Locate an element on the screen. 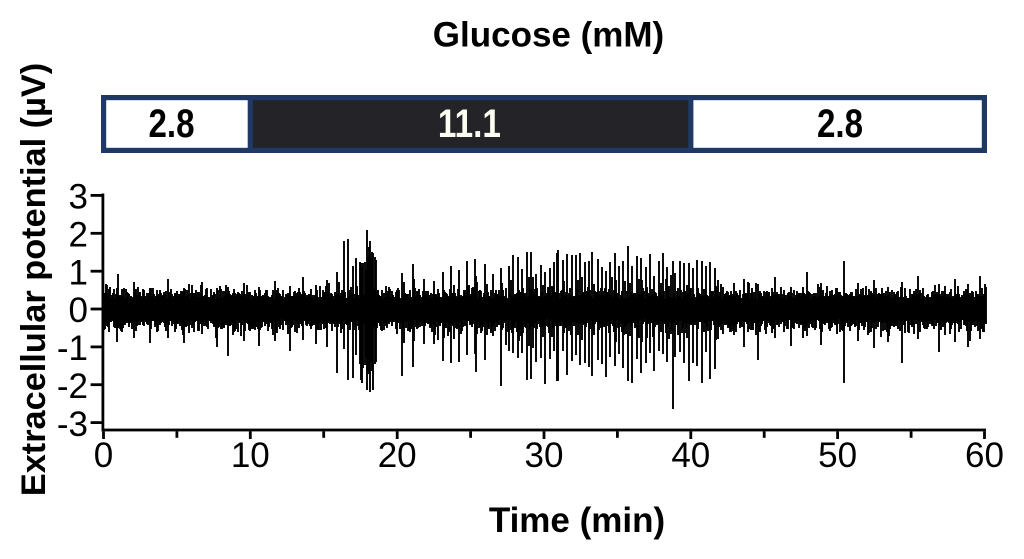 Image resolution: width=1024 pixels, height=559 pixels. svg-text: 10 is located at coordinates (250, 455).